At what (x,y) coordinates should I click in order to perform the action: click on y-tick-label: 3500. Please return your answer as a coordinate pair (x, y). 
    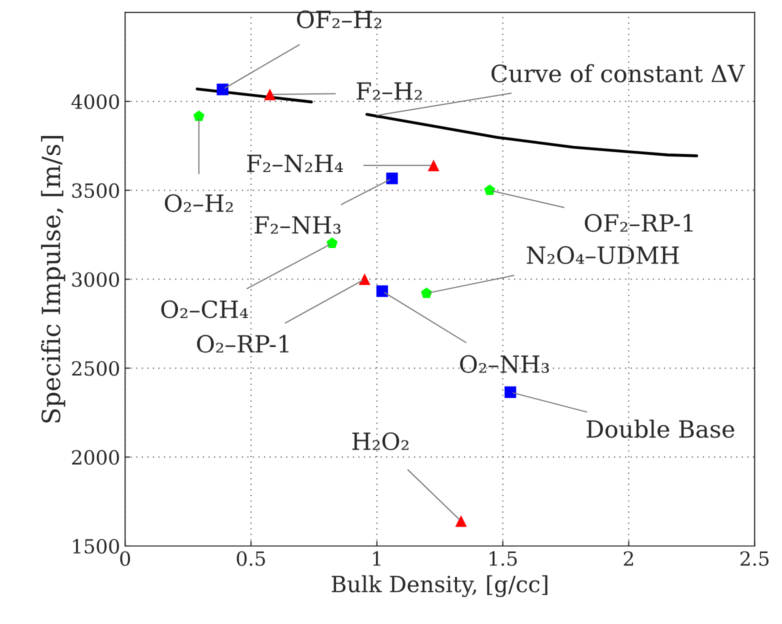
    Looking at the image, I should click on (95, 190).